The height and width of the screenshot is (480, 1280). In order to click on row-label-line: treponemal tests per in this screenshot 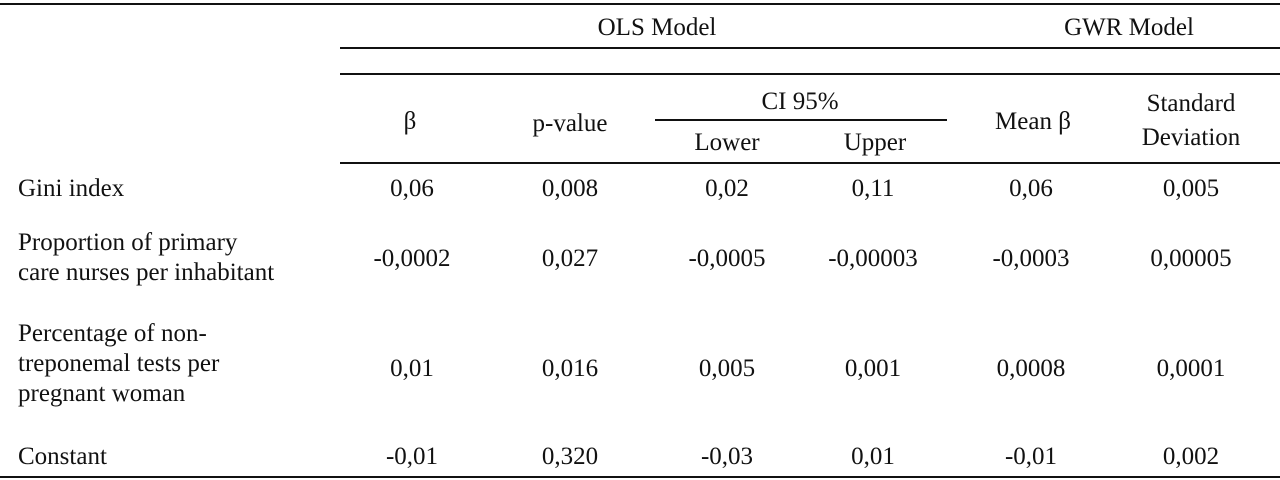, I will do `click(119, 363)`.